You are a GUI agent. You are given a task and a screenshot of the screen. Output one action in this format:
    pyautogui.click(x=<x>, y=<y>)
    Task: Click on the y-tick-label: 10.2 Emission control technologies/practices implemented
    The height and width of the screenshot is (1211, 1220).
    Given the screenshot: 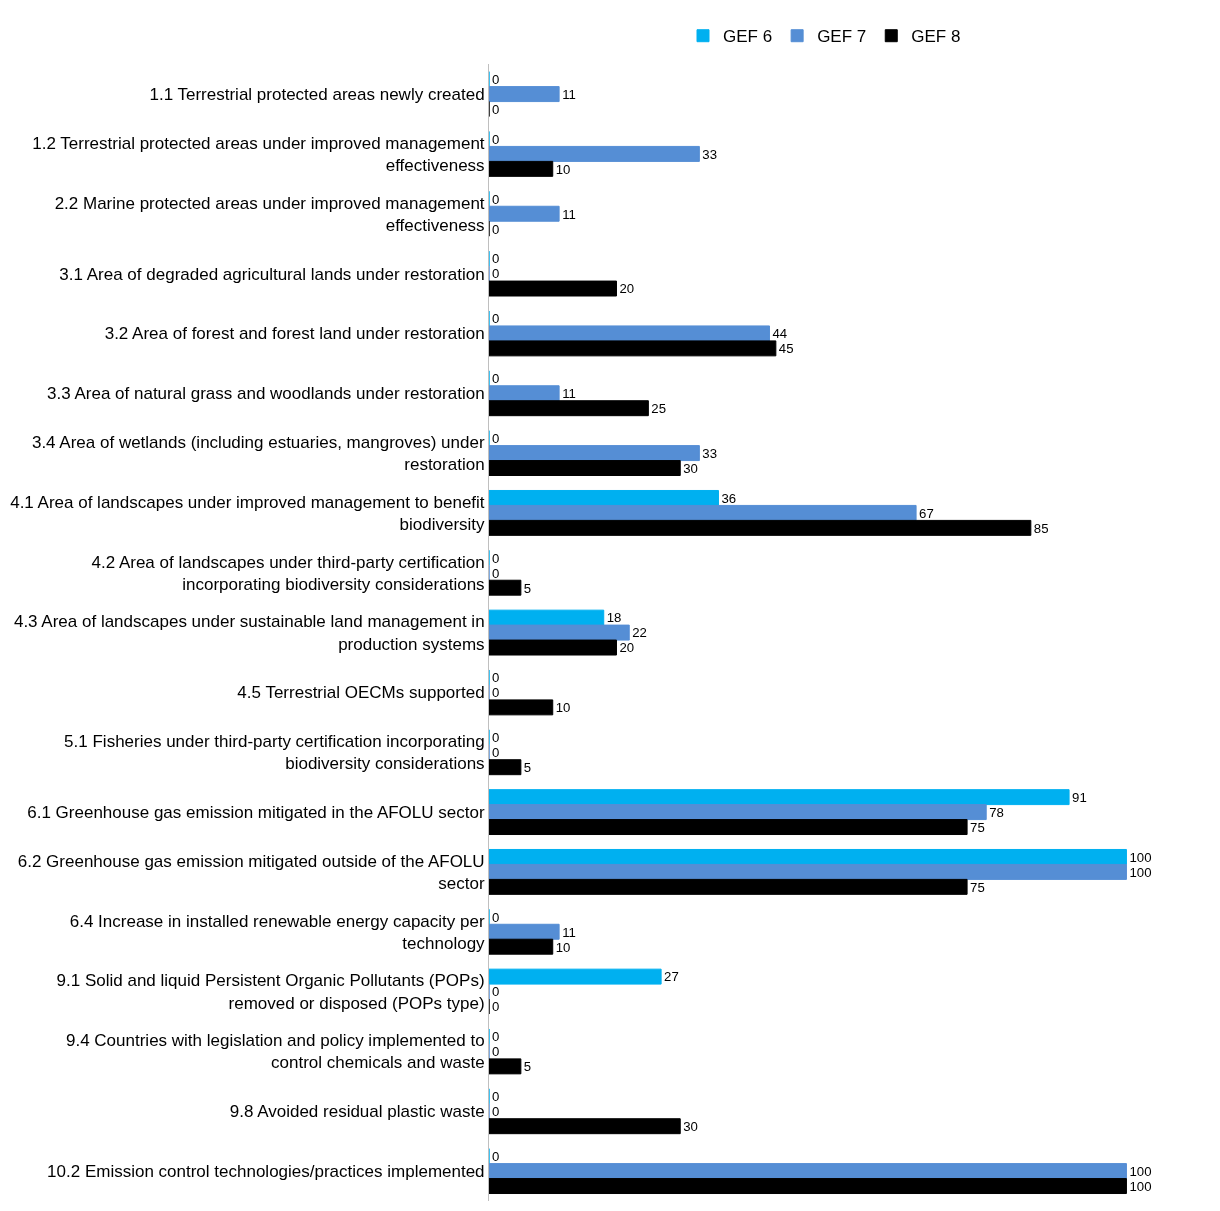 What is the action you would take?
    pyautogui.click(x=266, y=1172)
    